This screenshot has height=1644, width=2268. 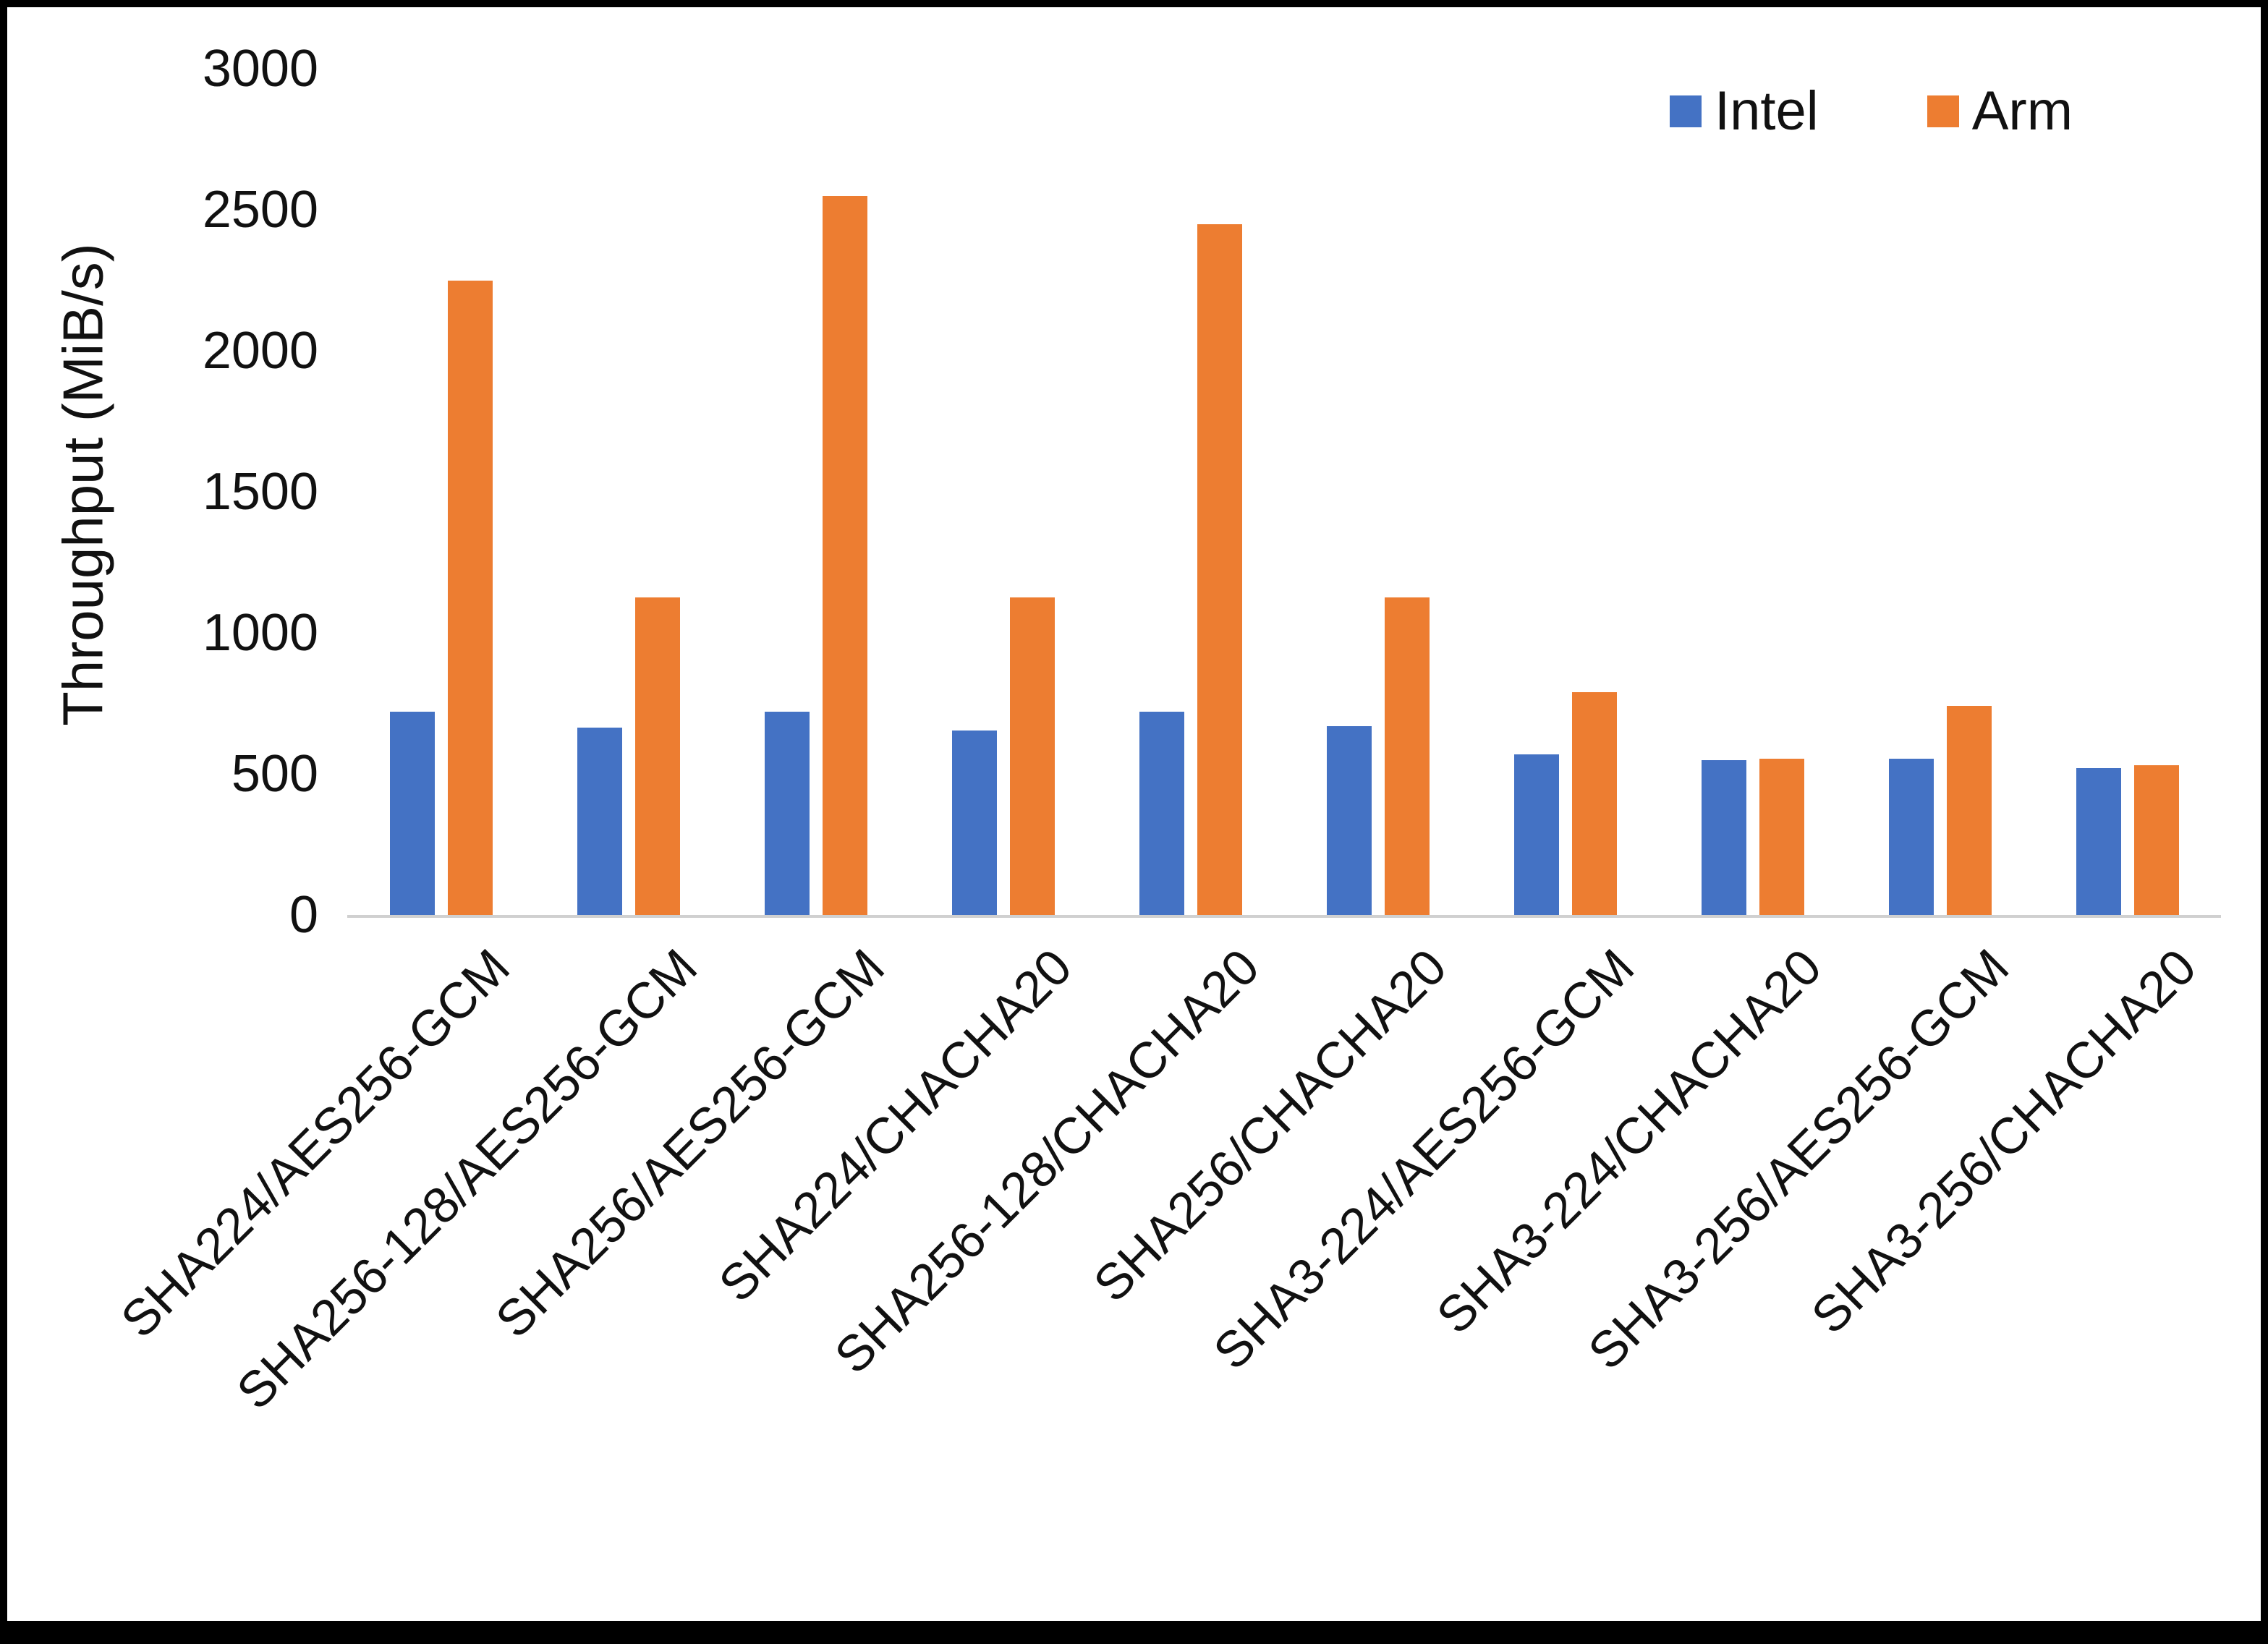 I want to click on y-axis-title: Throughput (MiB/s), so click(x=83, y=484).